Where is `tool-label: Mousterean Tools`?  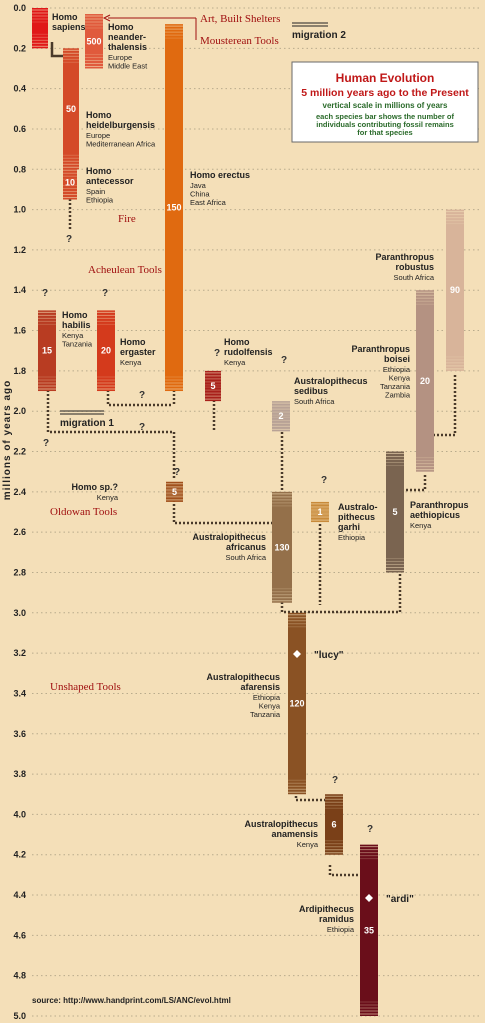 tool-label: Mousterean Tools is located at coordinates (239, 41).